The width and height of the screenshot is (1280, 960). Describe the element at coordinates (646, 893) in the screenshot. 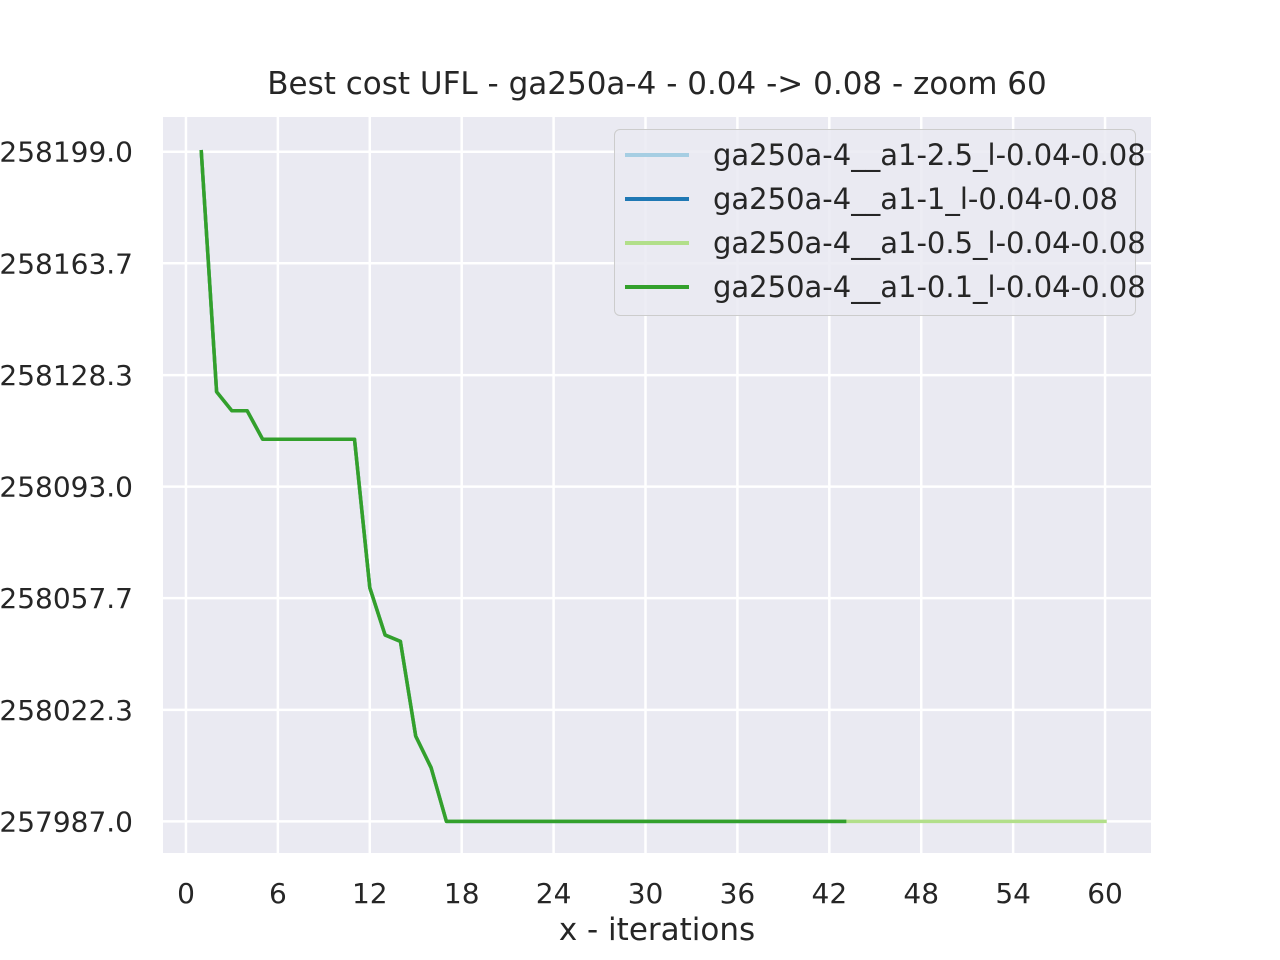

I see `x-tick-label: 30` at that location.